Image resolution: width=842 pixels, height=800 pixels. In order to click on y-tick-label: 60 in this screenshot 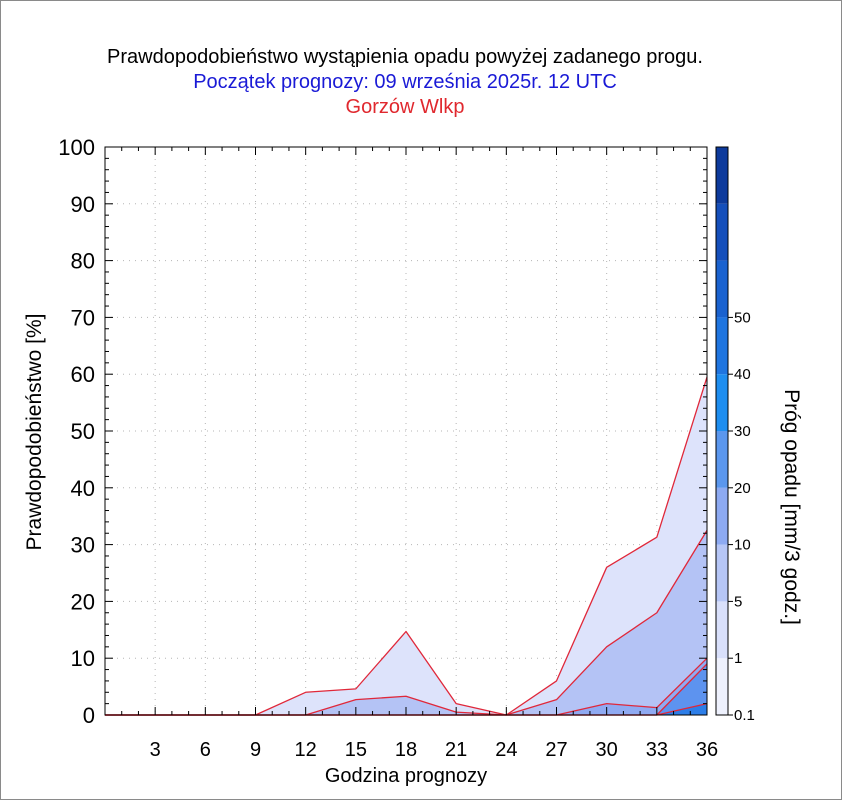, I will do `click(83, 374)`.